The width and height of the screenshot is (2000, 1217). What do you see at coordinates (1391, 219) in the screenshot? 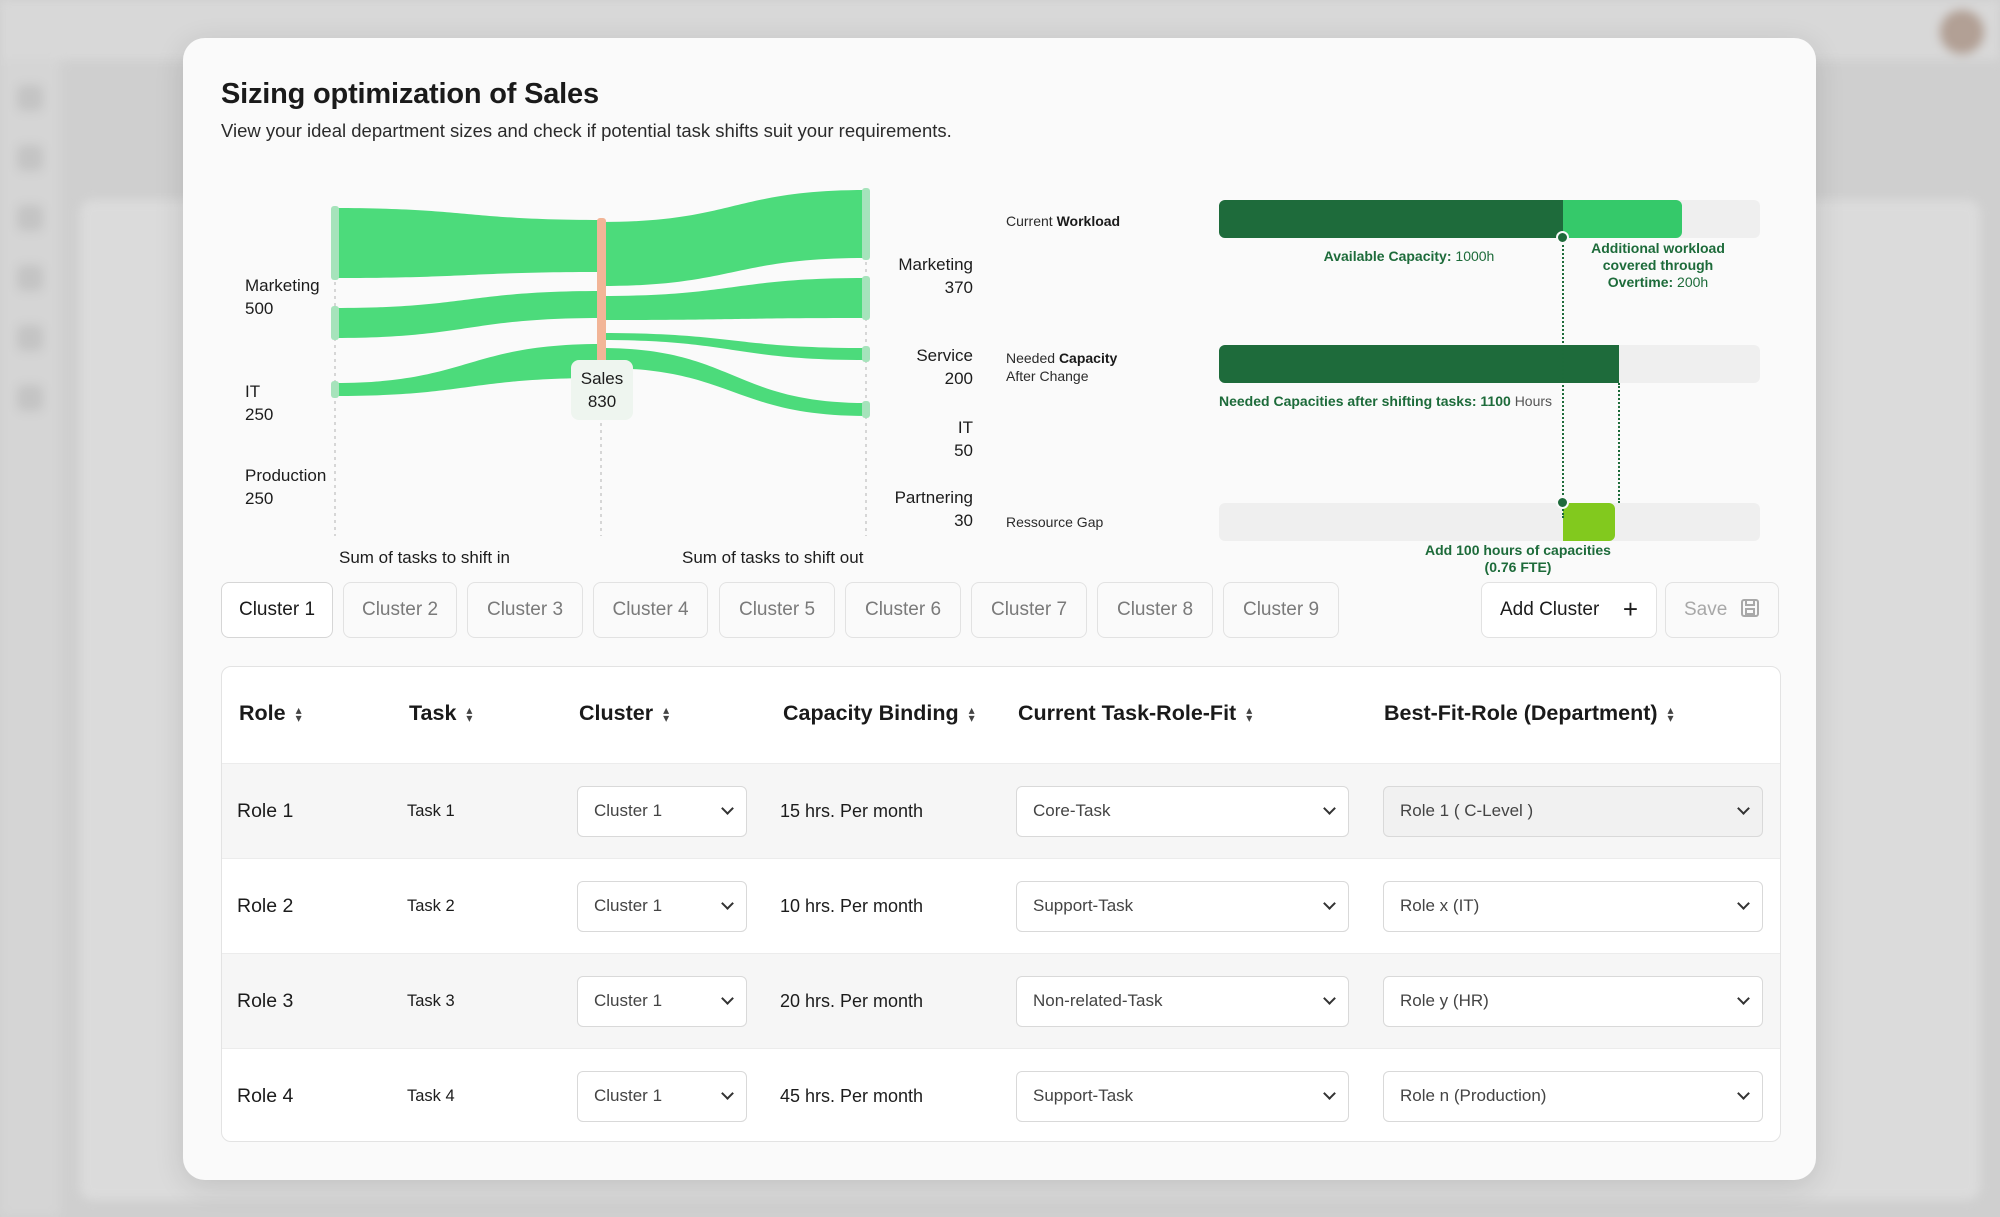
I see `available-capacity-segment` at bounding box center [1391, 219].